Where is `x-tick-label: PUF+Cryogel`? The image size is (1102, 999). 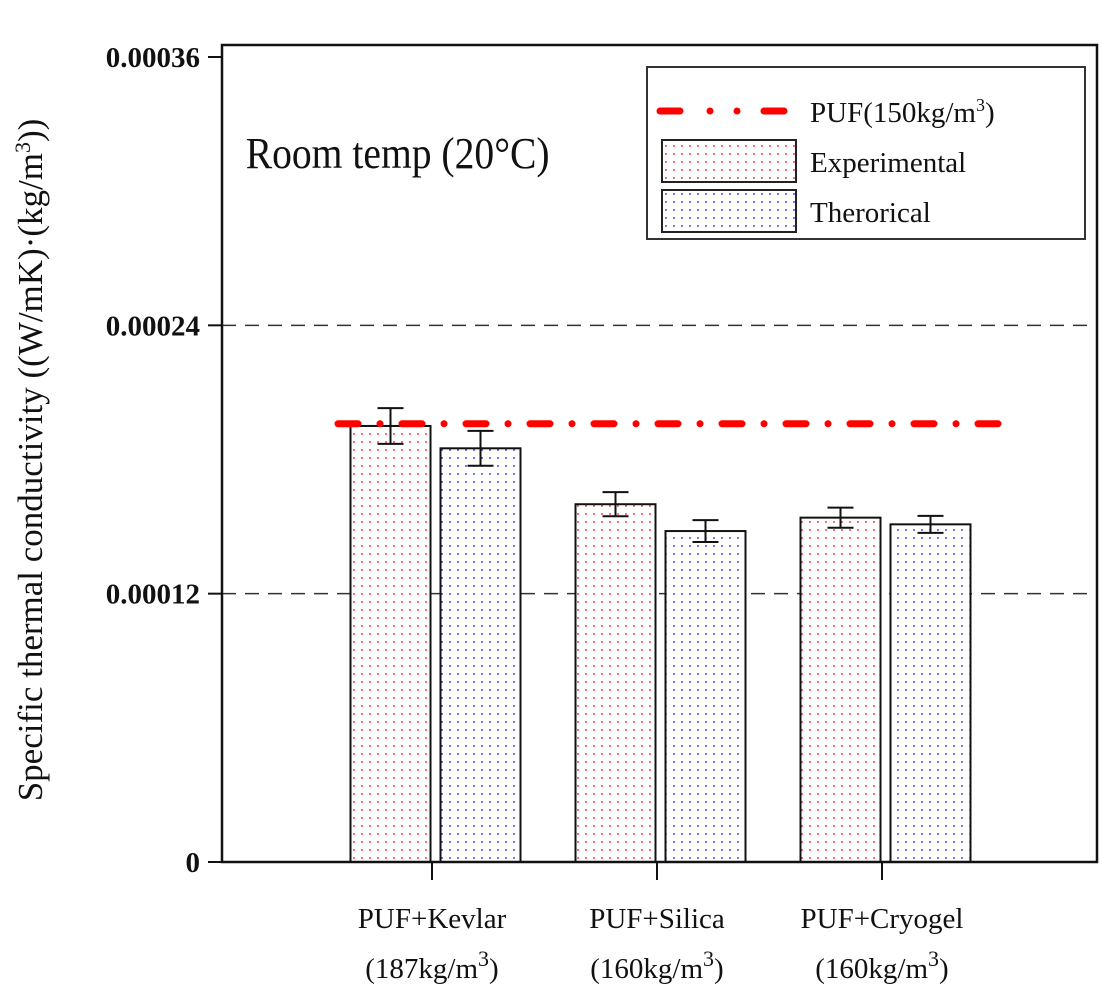 x-tick-label: PUF+Cryogel is located at coordinates (882, 919).